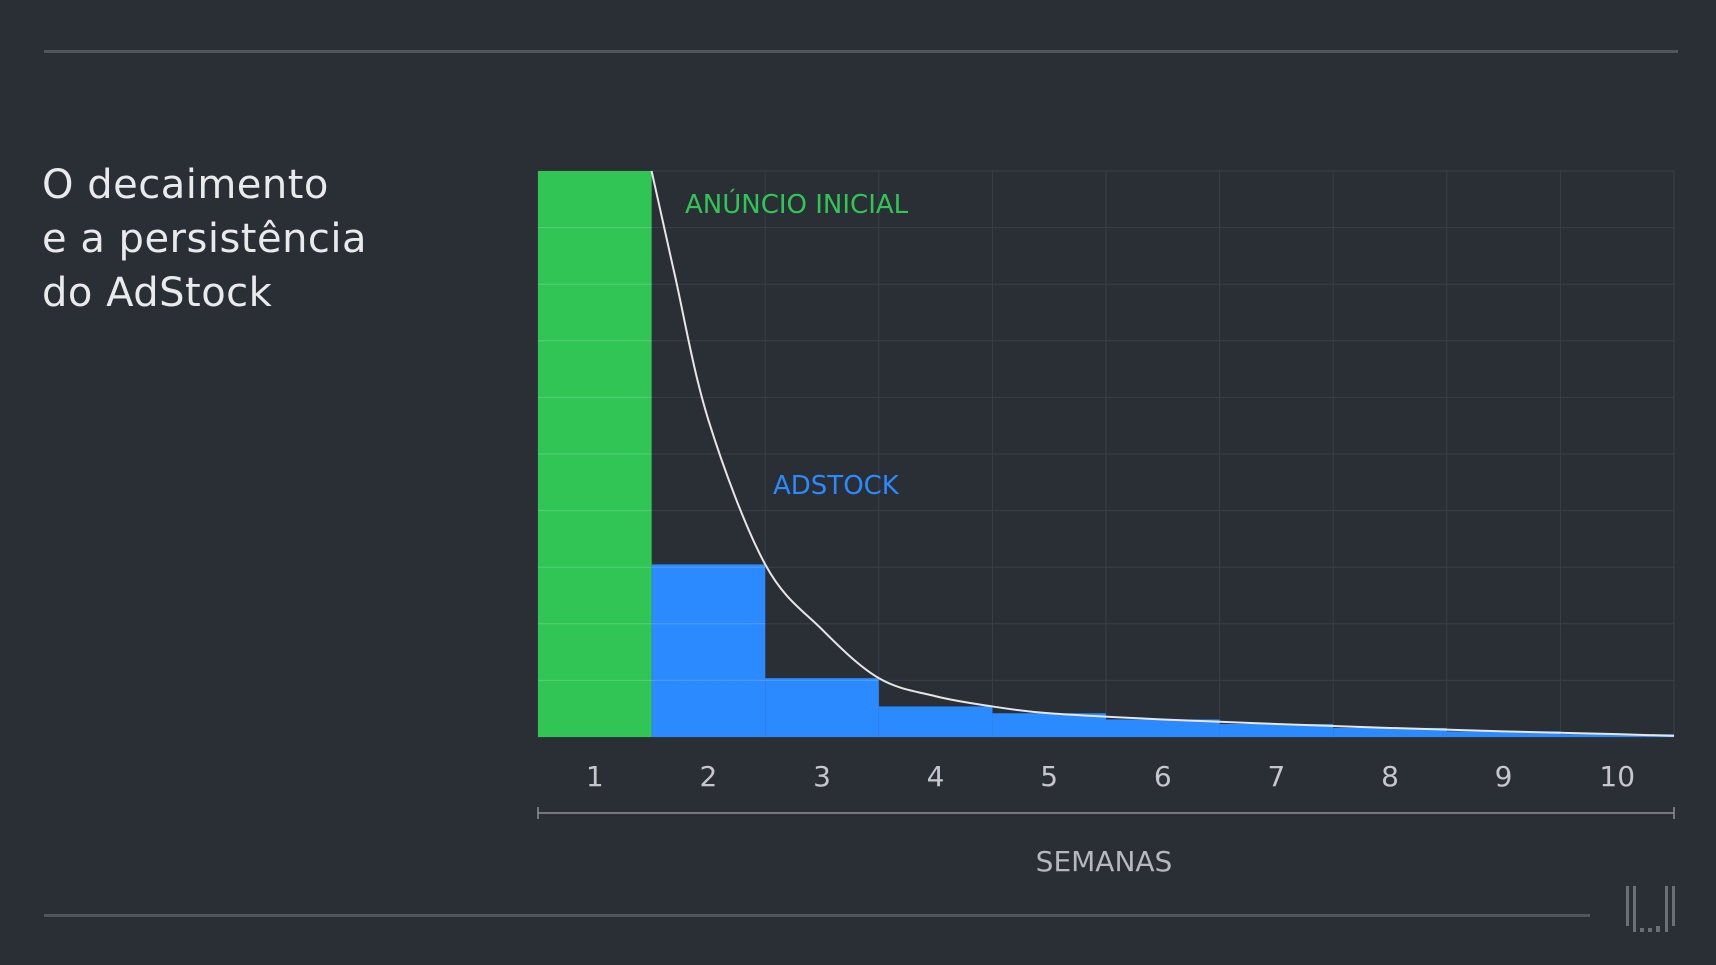 The height and width of the screenshot is (965, 1716). What do you see at coordinates (595, 776) in the screenshot?
I see `x-tick-label: 1` at bounding box center [595, 776].